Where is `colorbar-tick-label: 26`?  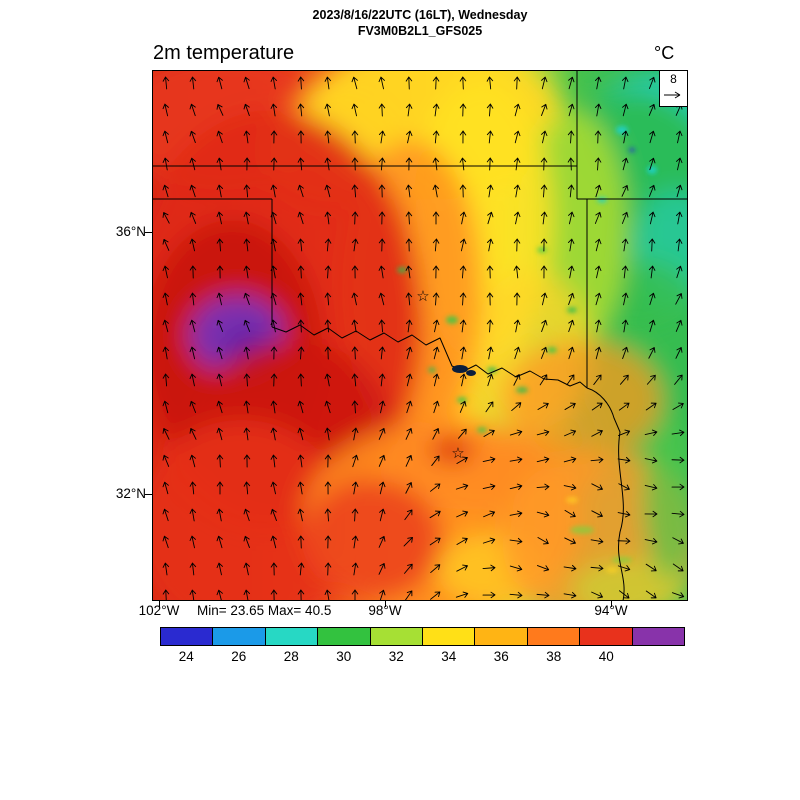
colorbar-tick-label: 26 is located at coordinates (239, 656).